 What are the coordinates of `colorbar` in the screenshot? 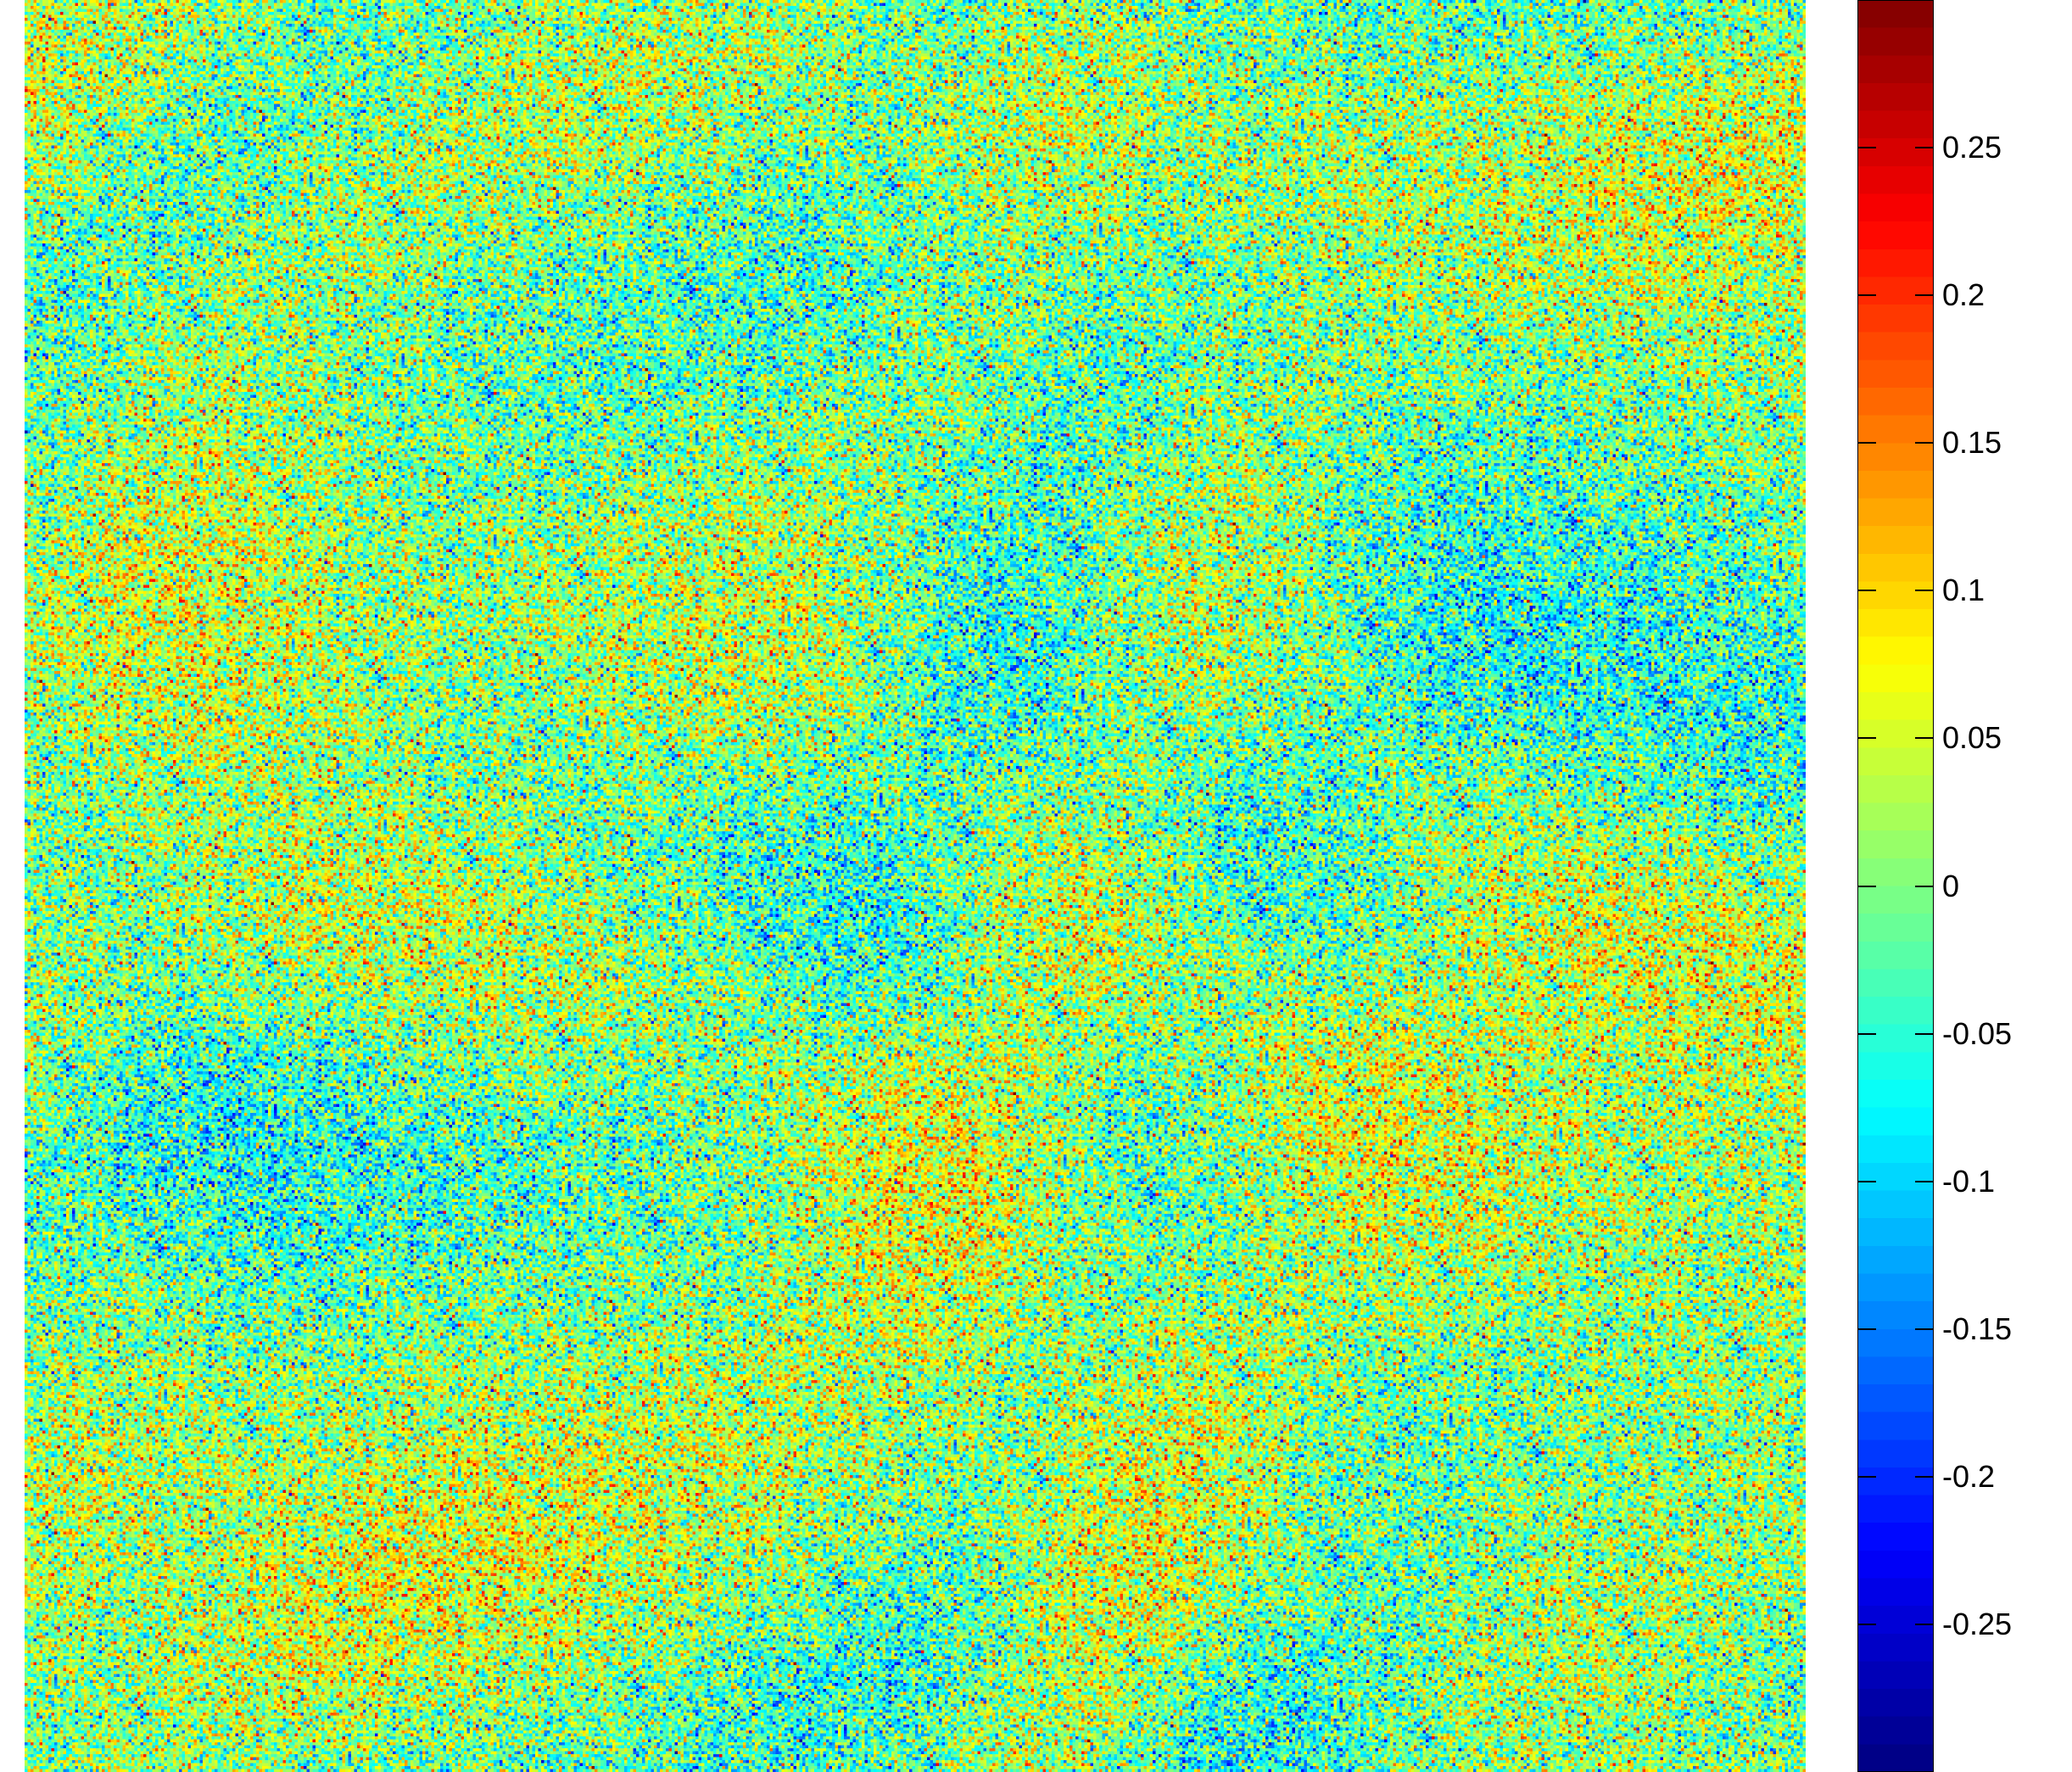 It's located at (1895, 886).